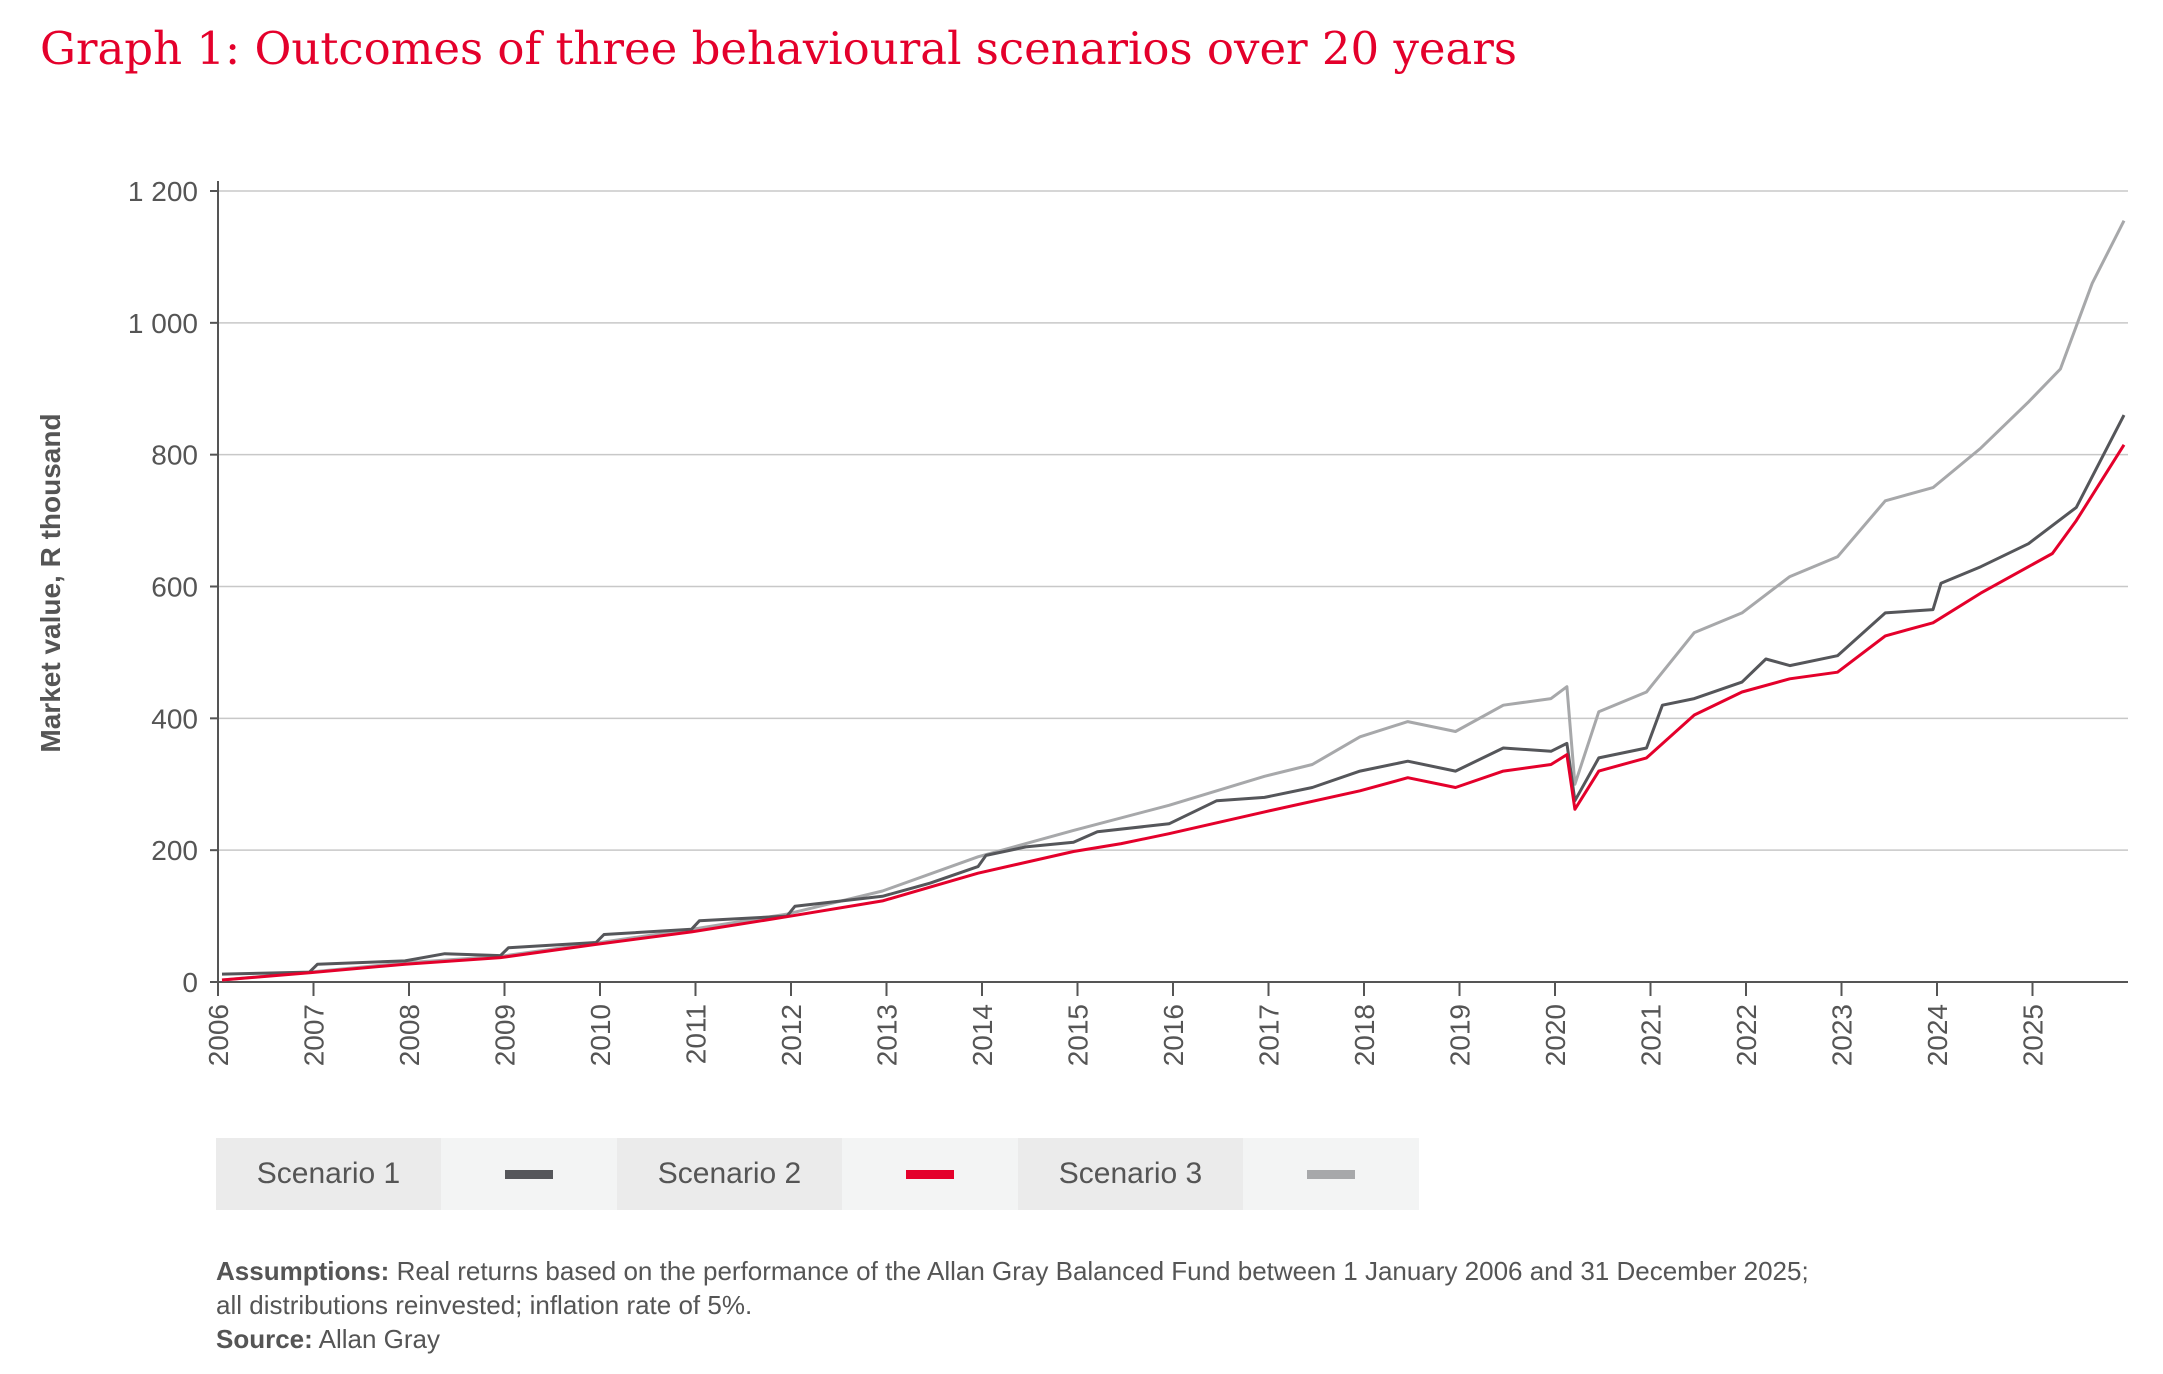  I want to click on x-tick-label: 2007, so click(314, 1035).